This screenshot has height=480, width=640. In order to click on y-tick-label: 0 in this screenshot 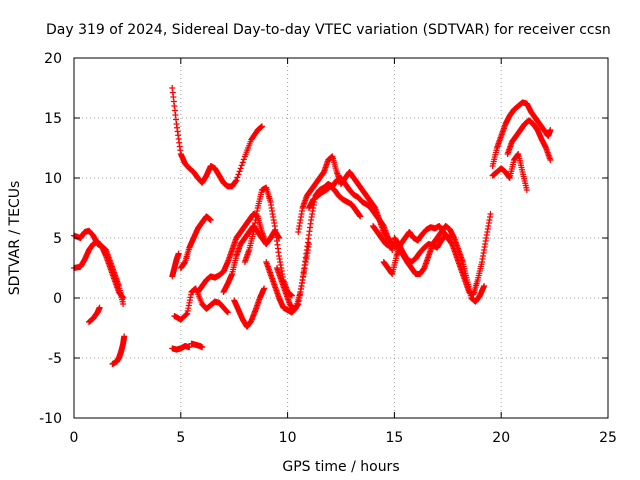, I will do `click(57, 299)`.